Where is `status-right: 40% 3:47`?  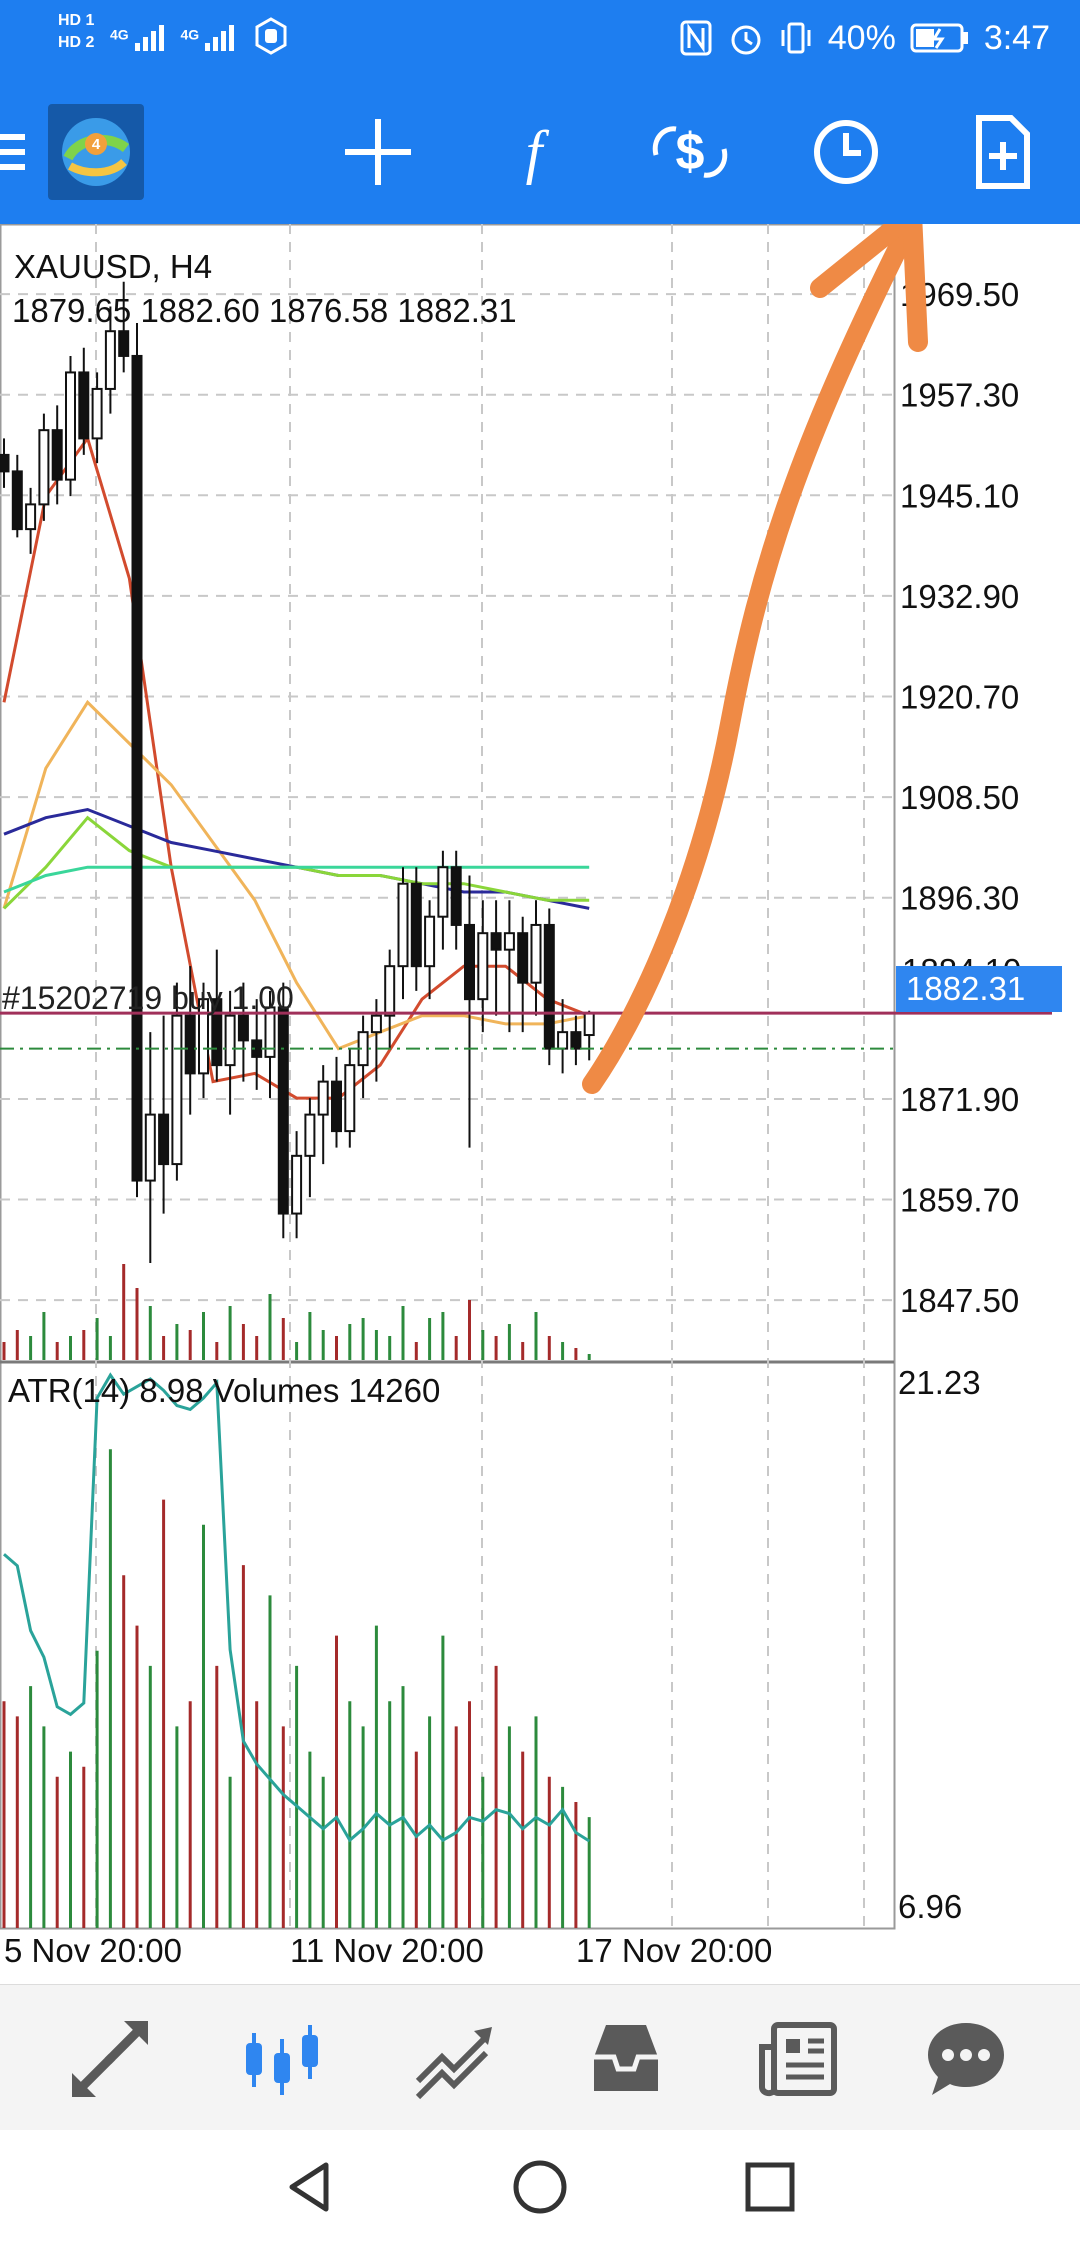
status-right: 40% 3:47 is located at coordinates (864, 38).